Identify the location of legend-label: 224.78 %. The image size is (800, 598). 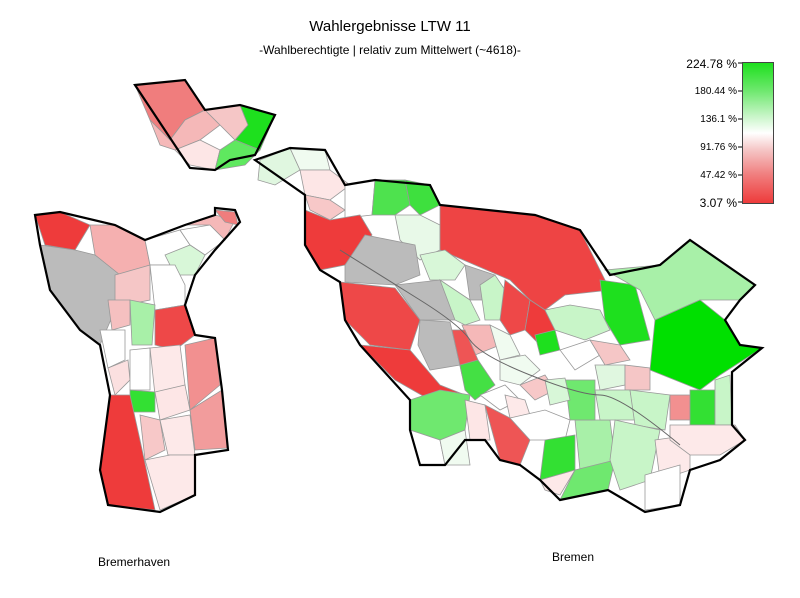
(711, 64).